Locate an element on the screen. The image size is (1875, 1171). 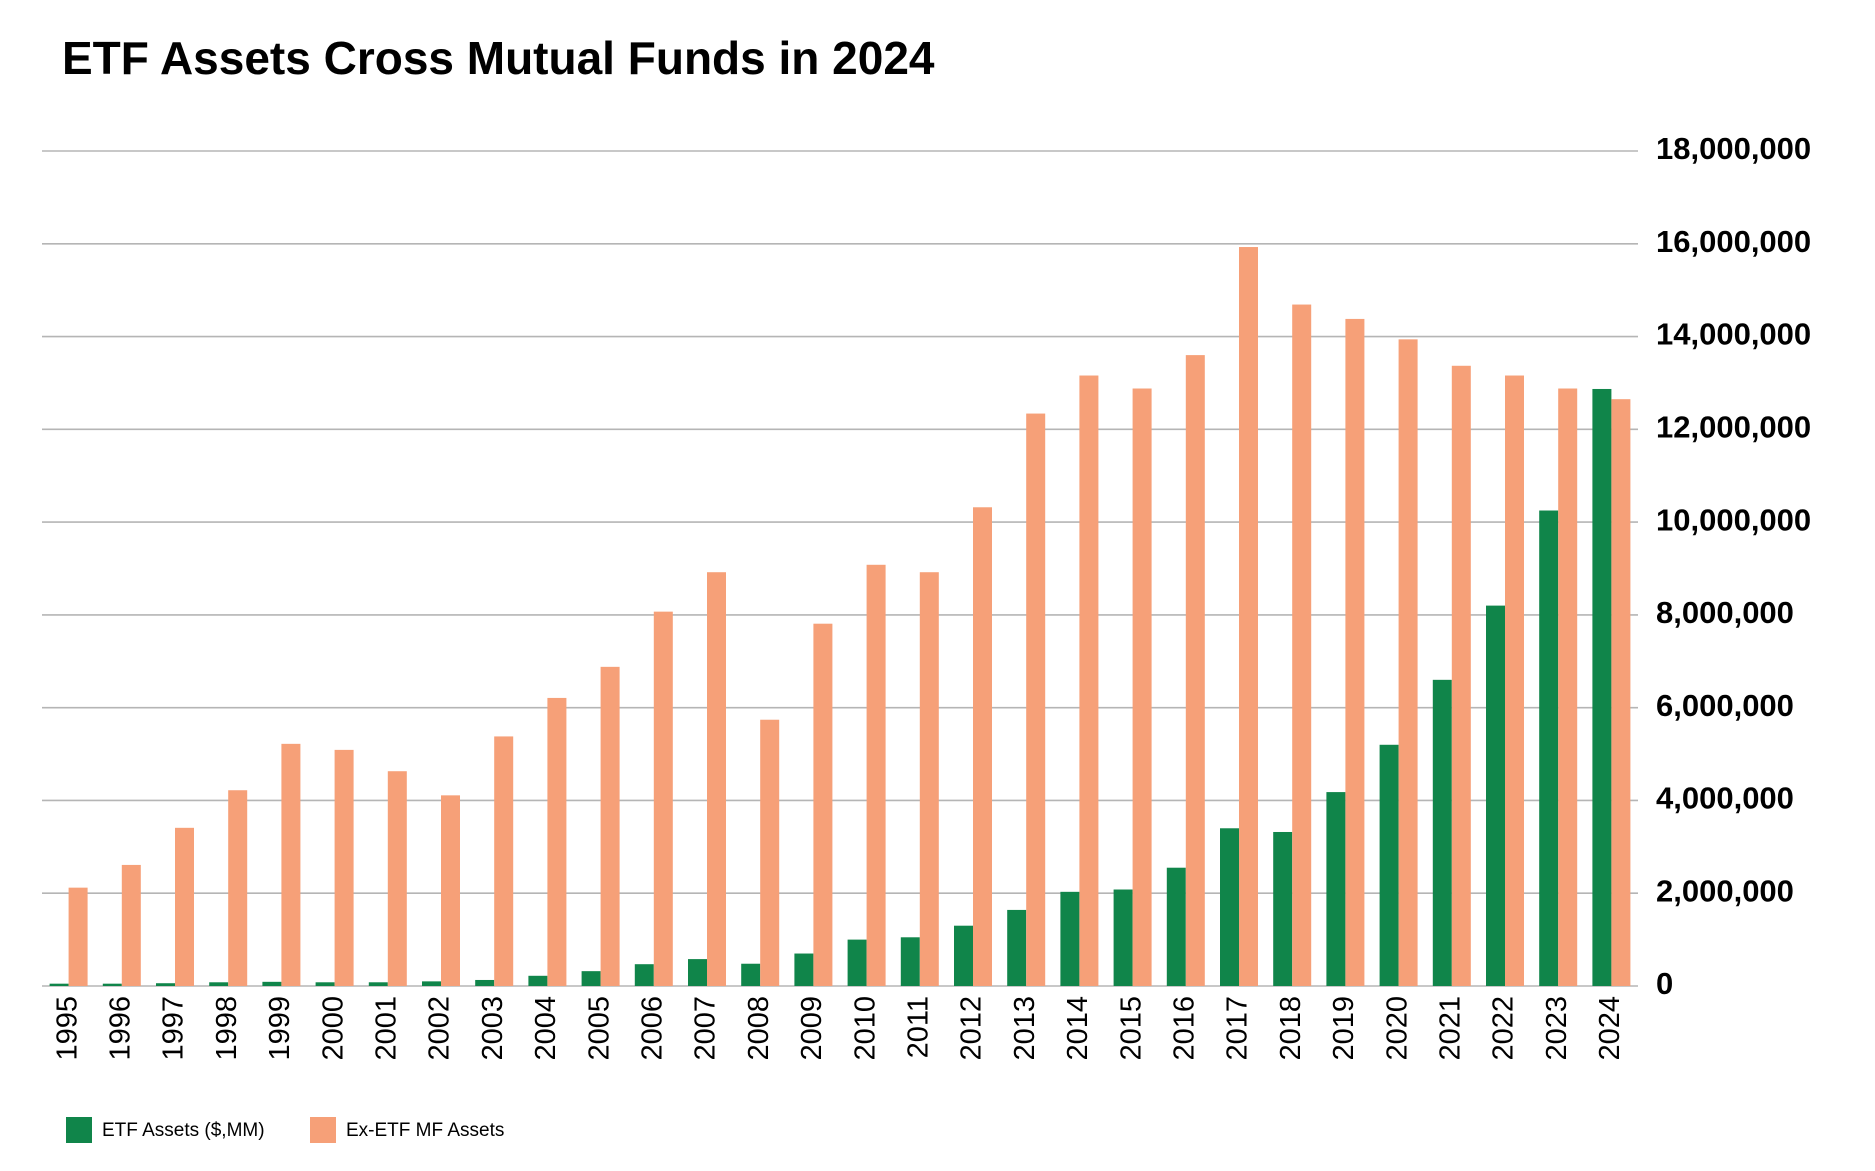
y-tick-label: 6,000,000 is located at coordinates (1725, 705).